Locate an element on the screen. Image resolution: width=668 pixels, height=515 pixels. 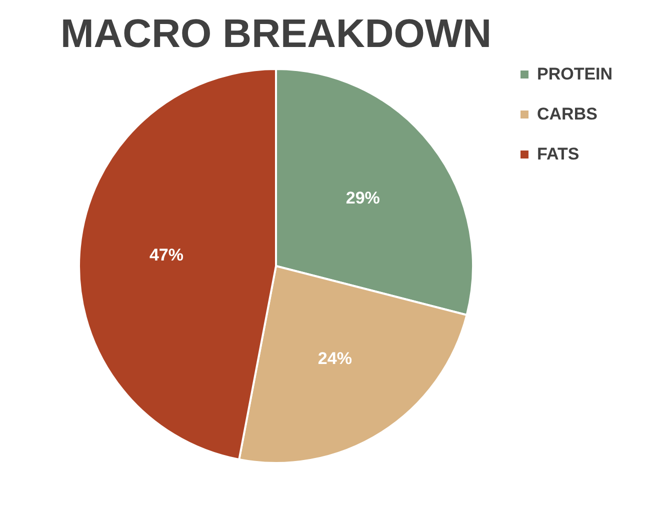
chart-title: MACRO BREAKDOWN is located at coordinates (276, 34).